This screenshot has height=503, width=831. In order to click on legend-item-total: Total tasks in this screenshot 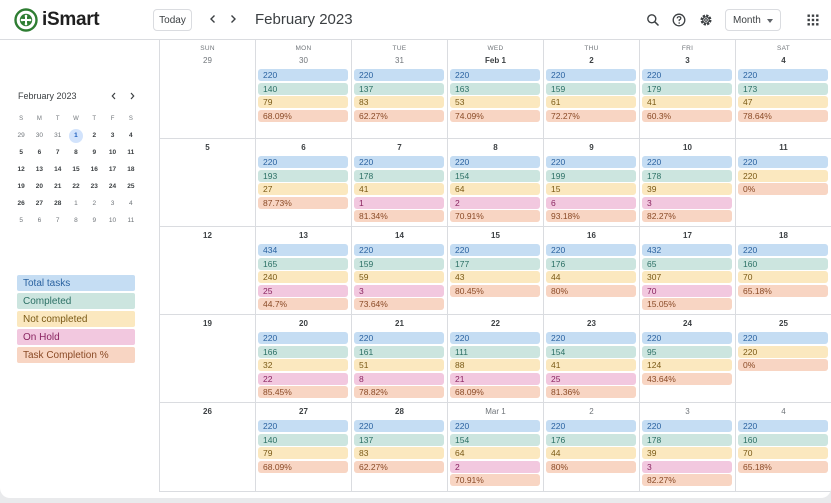, I will do `click(76, 283)`.